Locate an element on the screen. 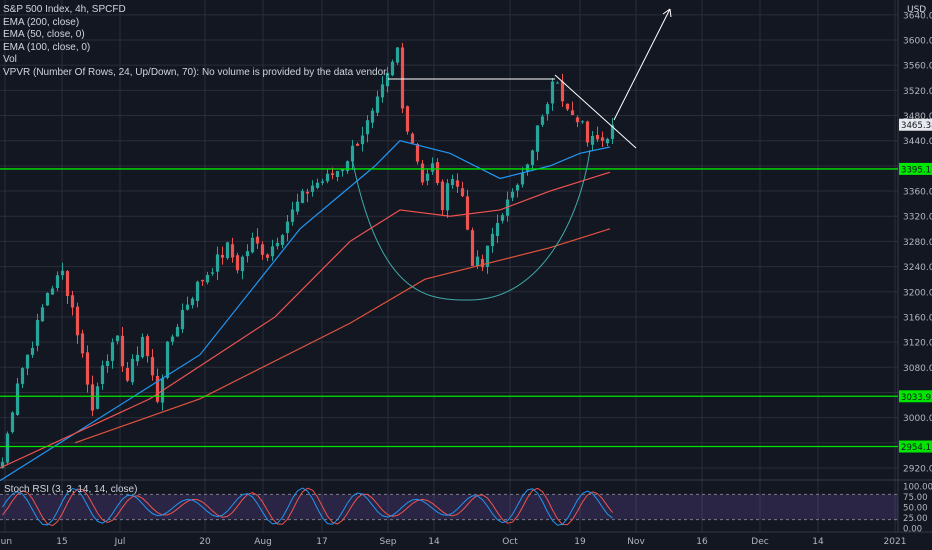  legend-ema100: EMA (100, close, 0) is located at coordinates (47, 47).